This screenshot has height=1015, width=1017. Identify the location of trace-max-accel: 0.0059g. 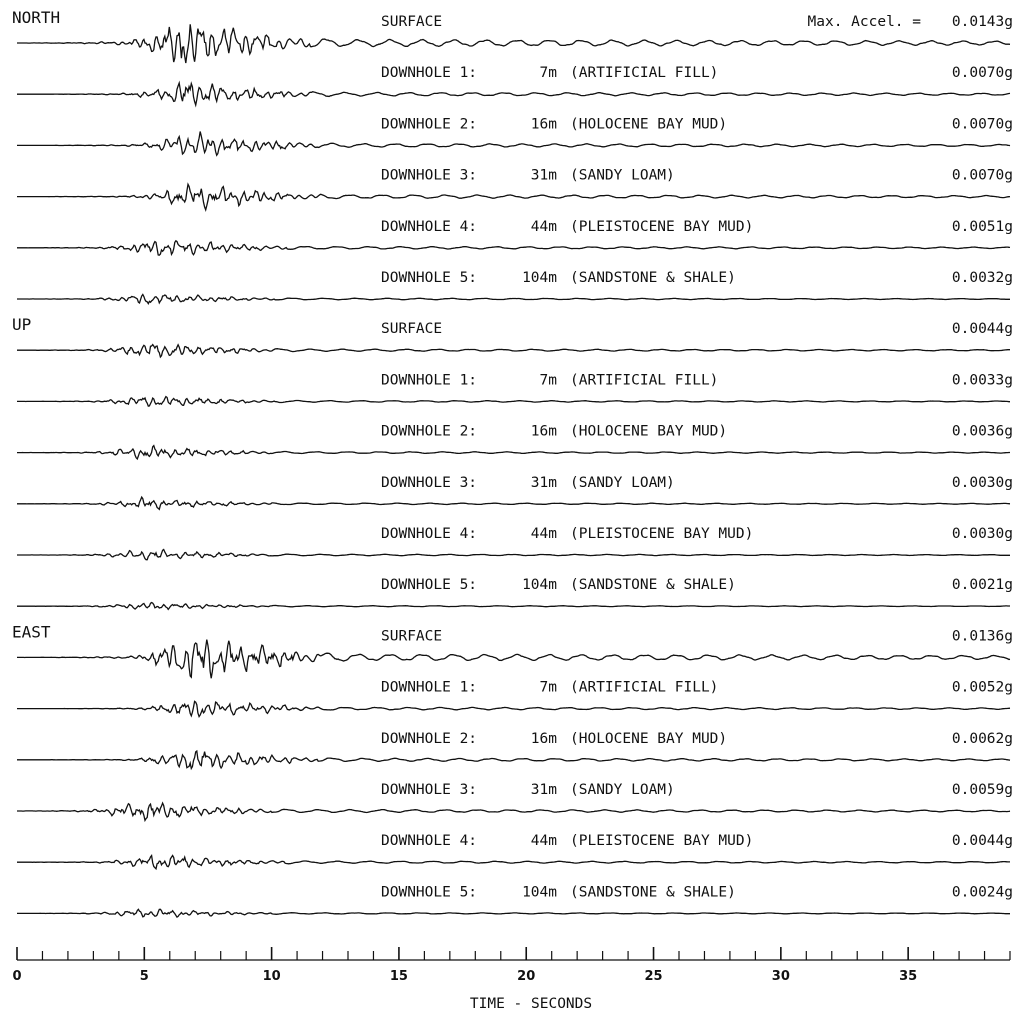
(982, 790).